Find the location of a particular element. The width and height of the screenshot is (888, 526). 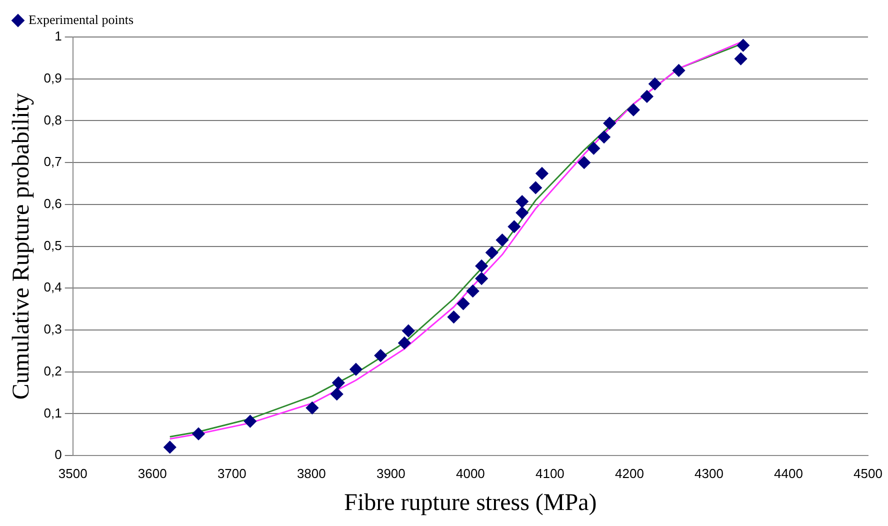

y-tick-label: 0,7 is located at coordinates (53, 162).